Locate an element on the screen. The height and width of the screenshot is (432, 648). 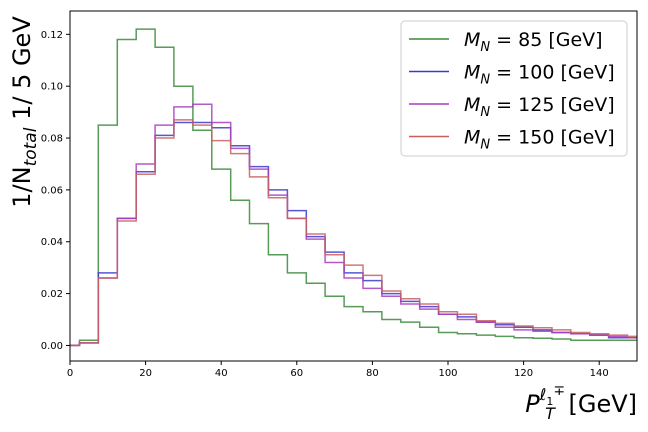
y-tick-label: 0.06 is located at coordinates (52, 190).